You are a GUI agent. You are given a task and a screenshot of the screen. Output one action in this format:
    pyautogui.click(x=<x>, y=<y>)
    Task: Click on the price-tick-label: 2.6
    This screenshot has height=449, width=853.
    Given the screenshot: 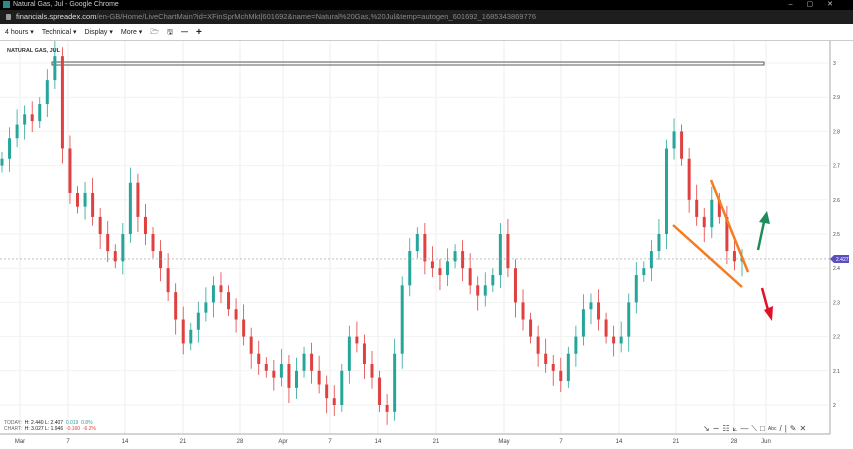 What is the action you would take?
    pyautogui.click(x=836, y=201)
    